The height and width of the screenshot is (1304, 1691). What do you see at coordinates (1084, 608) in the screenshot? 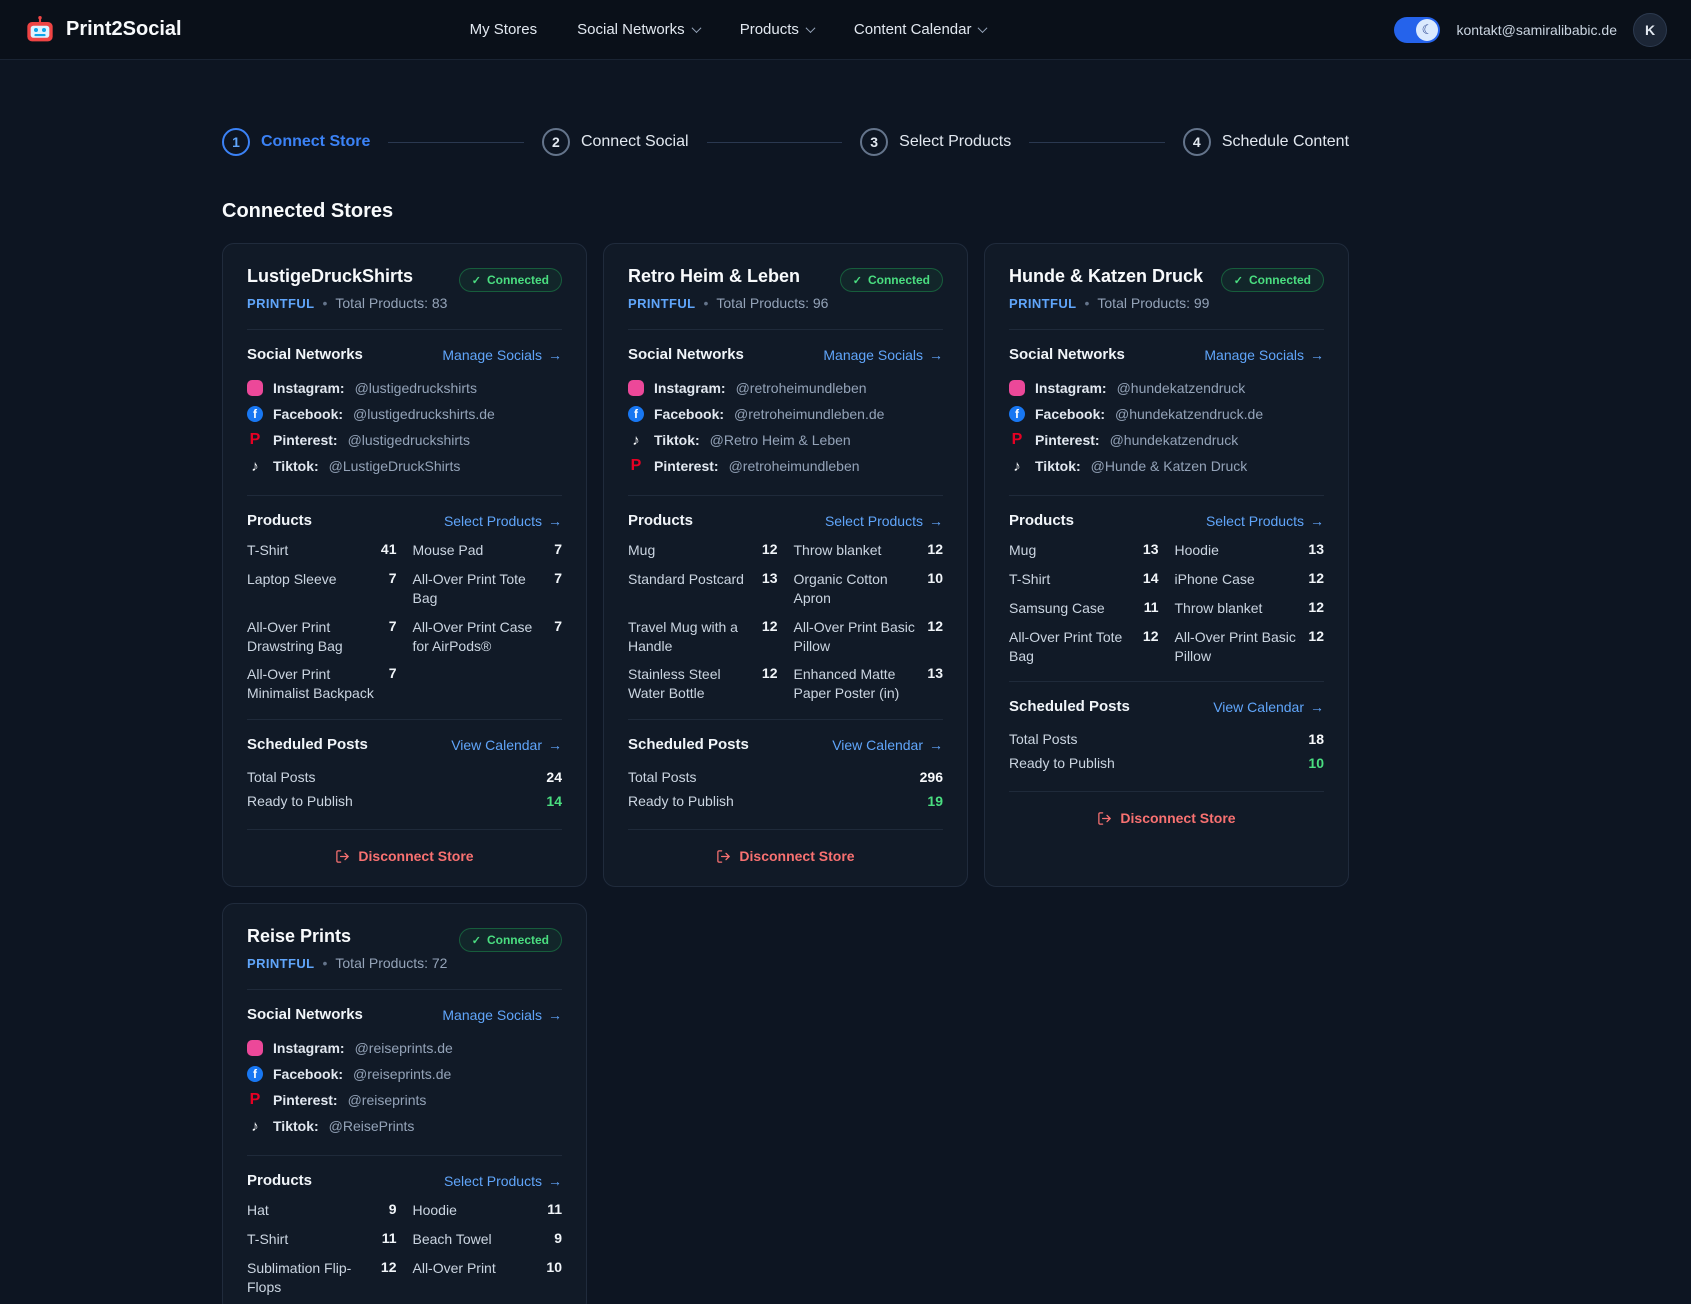
I see `product-item: Samsung Case 11` at bounding box center [1084, 608].